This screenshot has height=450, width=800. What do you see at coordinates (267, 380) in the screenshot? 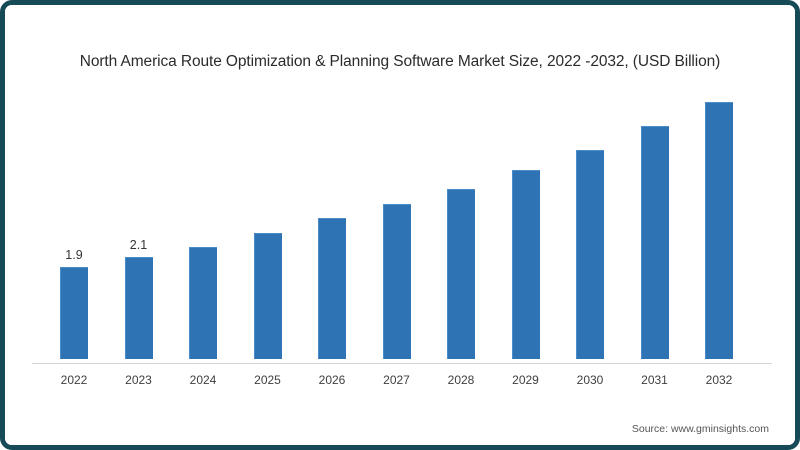
I see `x-axis-tick-label: 2025` at bounding box center [267, 380].